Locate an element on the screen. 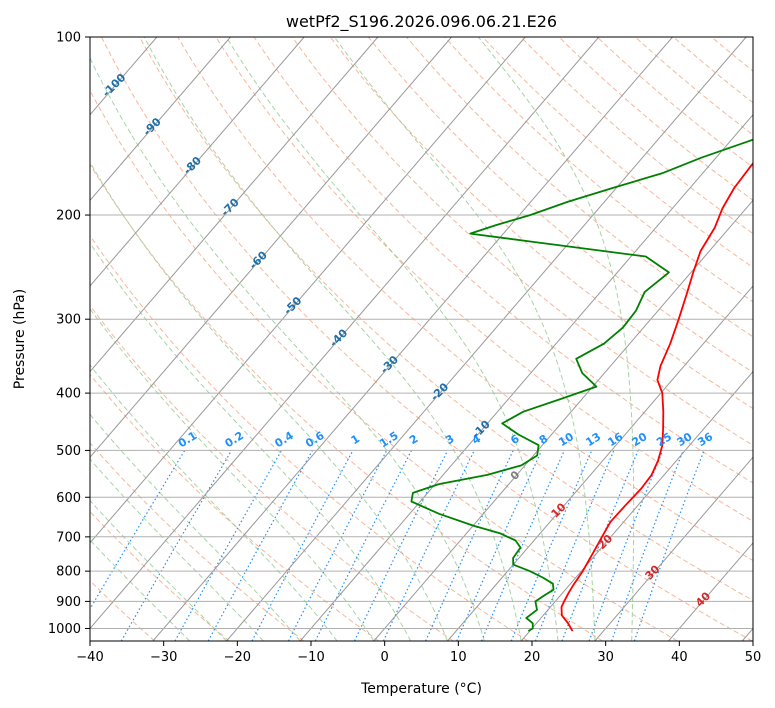  y-tick-label: 700 is located at coordinates (68, 537).